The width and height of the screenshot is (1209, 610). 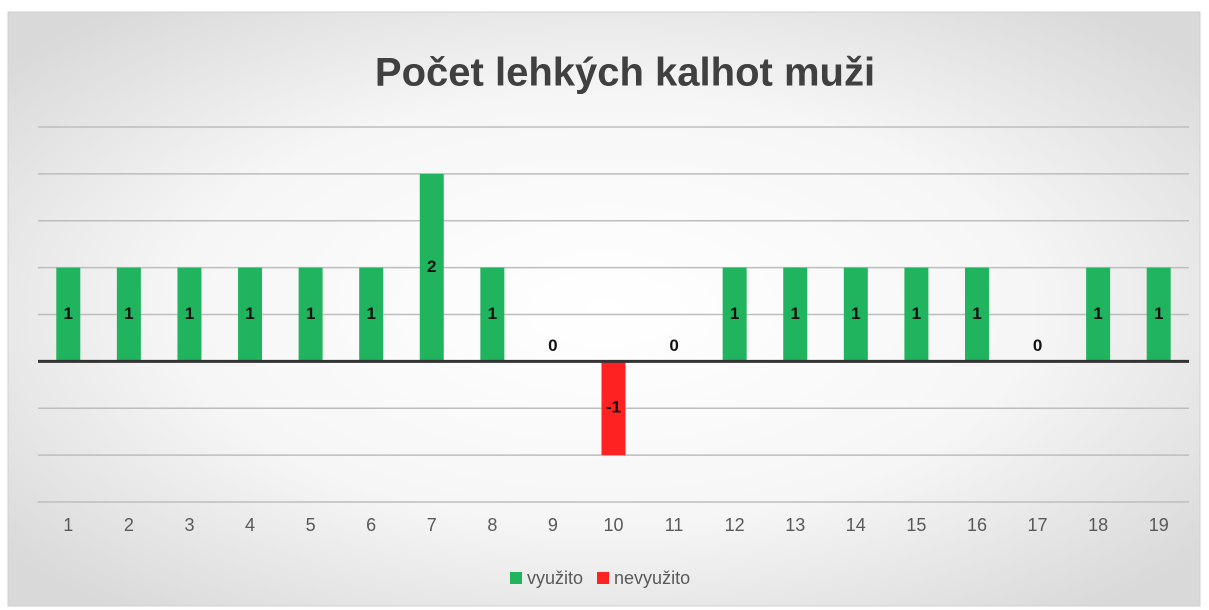 What do you see at coordinates (555, 578) in the screenshot?
I see `legend-label: využito` at bounding box center [555, 578].